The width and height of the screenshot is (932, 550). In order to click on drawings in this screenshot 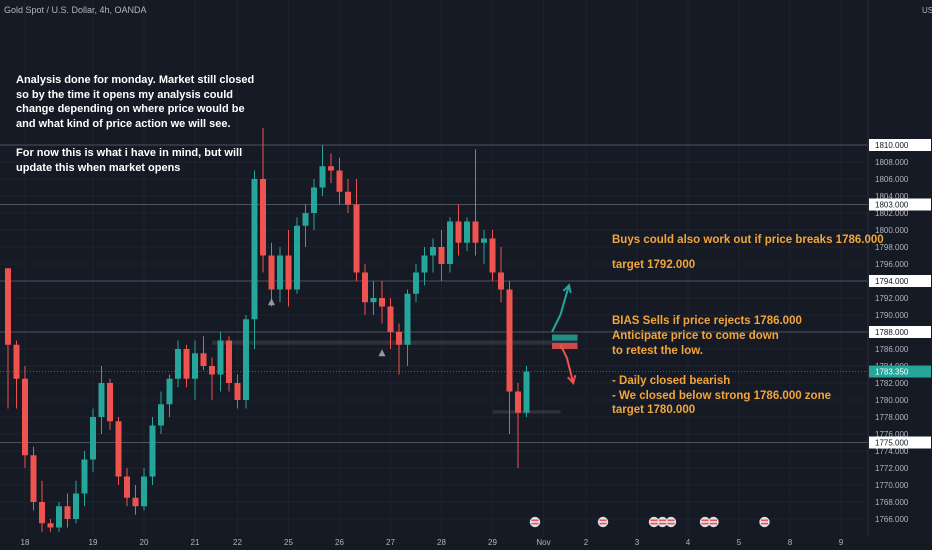, I will do `click(564, 334)`.